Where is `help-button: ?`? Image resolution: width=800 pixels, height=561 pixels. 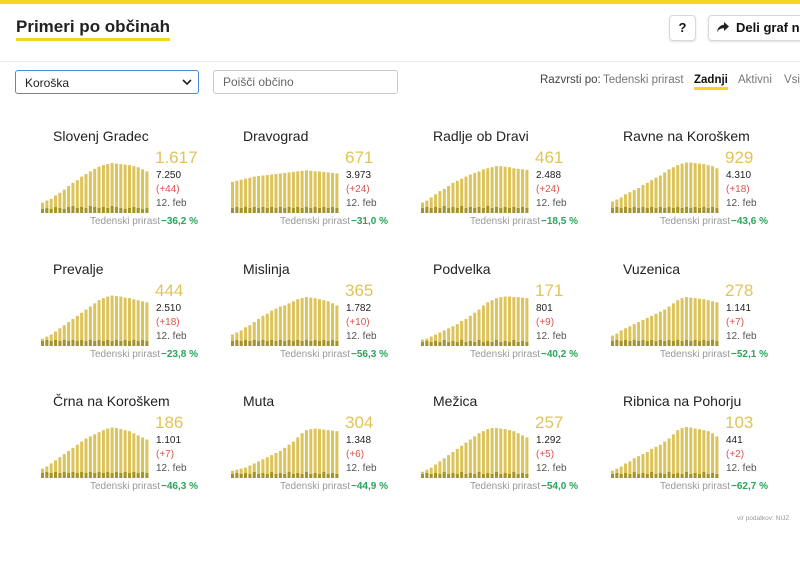 help-button: ? is located at coordinates (682, 28).